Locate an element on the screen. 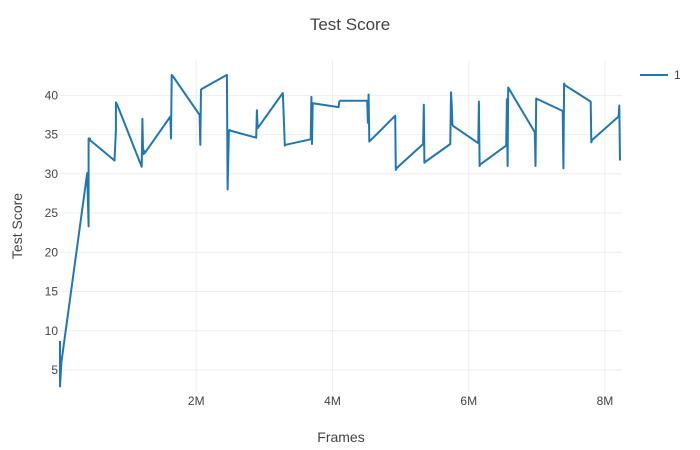  x-tick-label: 4M is located at coordinates (332, 401).